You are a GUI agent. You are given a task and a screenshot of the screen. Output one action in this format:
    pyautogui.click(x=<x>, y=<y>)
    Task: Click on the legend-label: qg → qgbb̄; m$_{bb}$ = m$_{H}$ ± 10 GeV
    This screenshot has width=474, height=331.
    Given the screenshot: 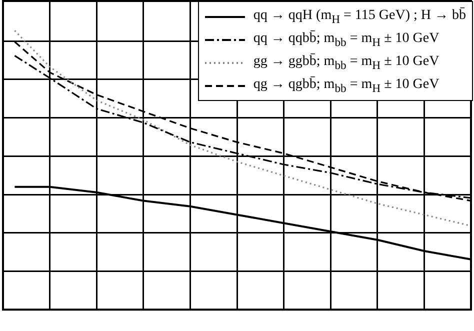 What is the action you would take?
    pyautogui.click(x=346, y=85)
    